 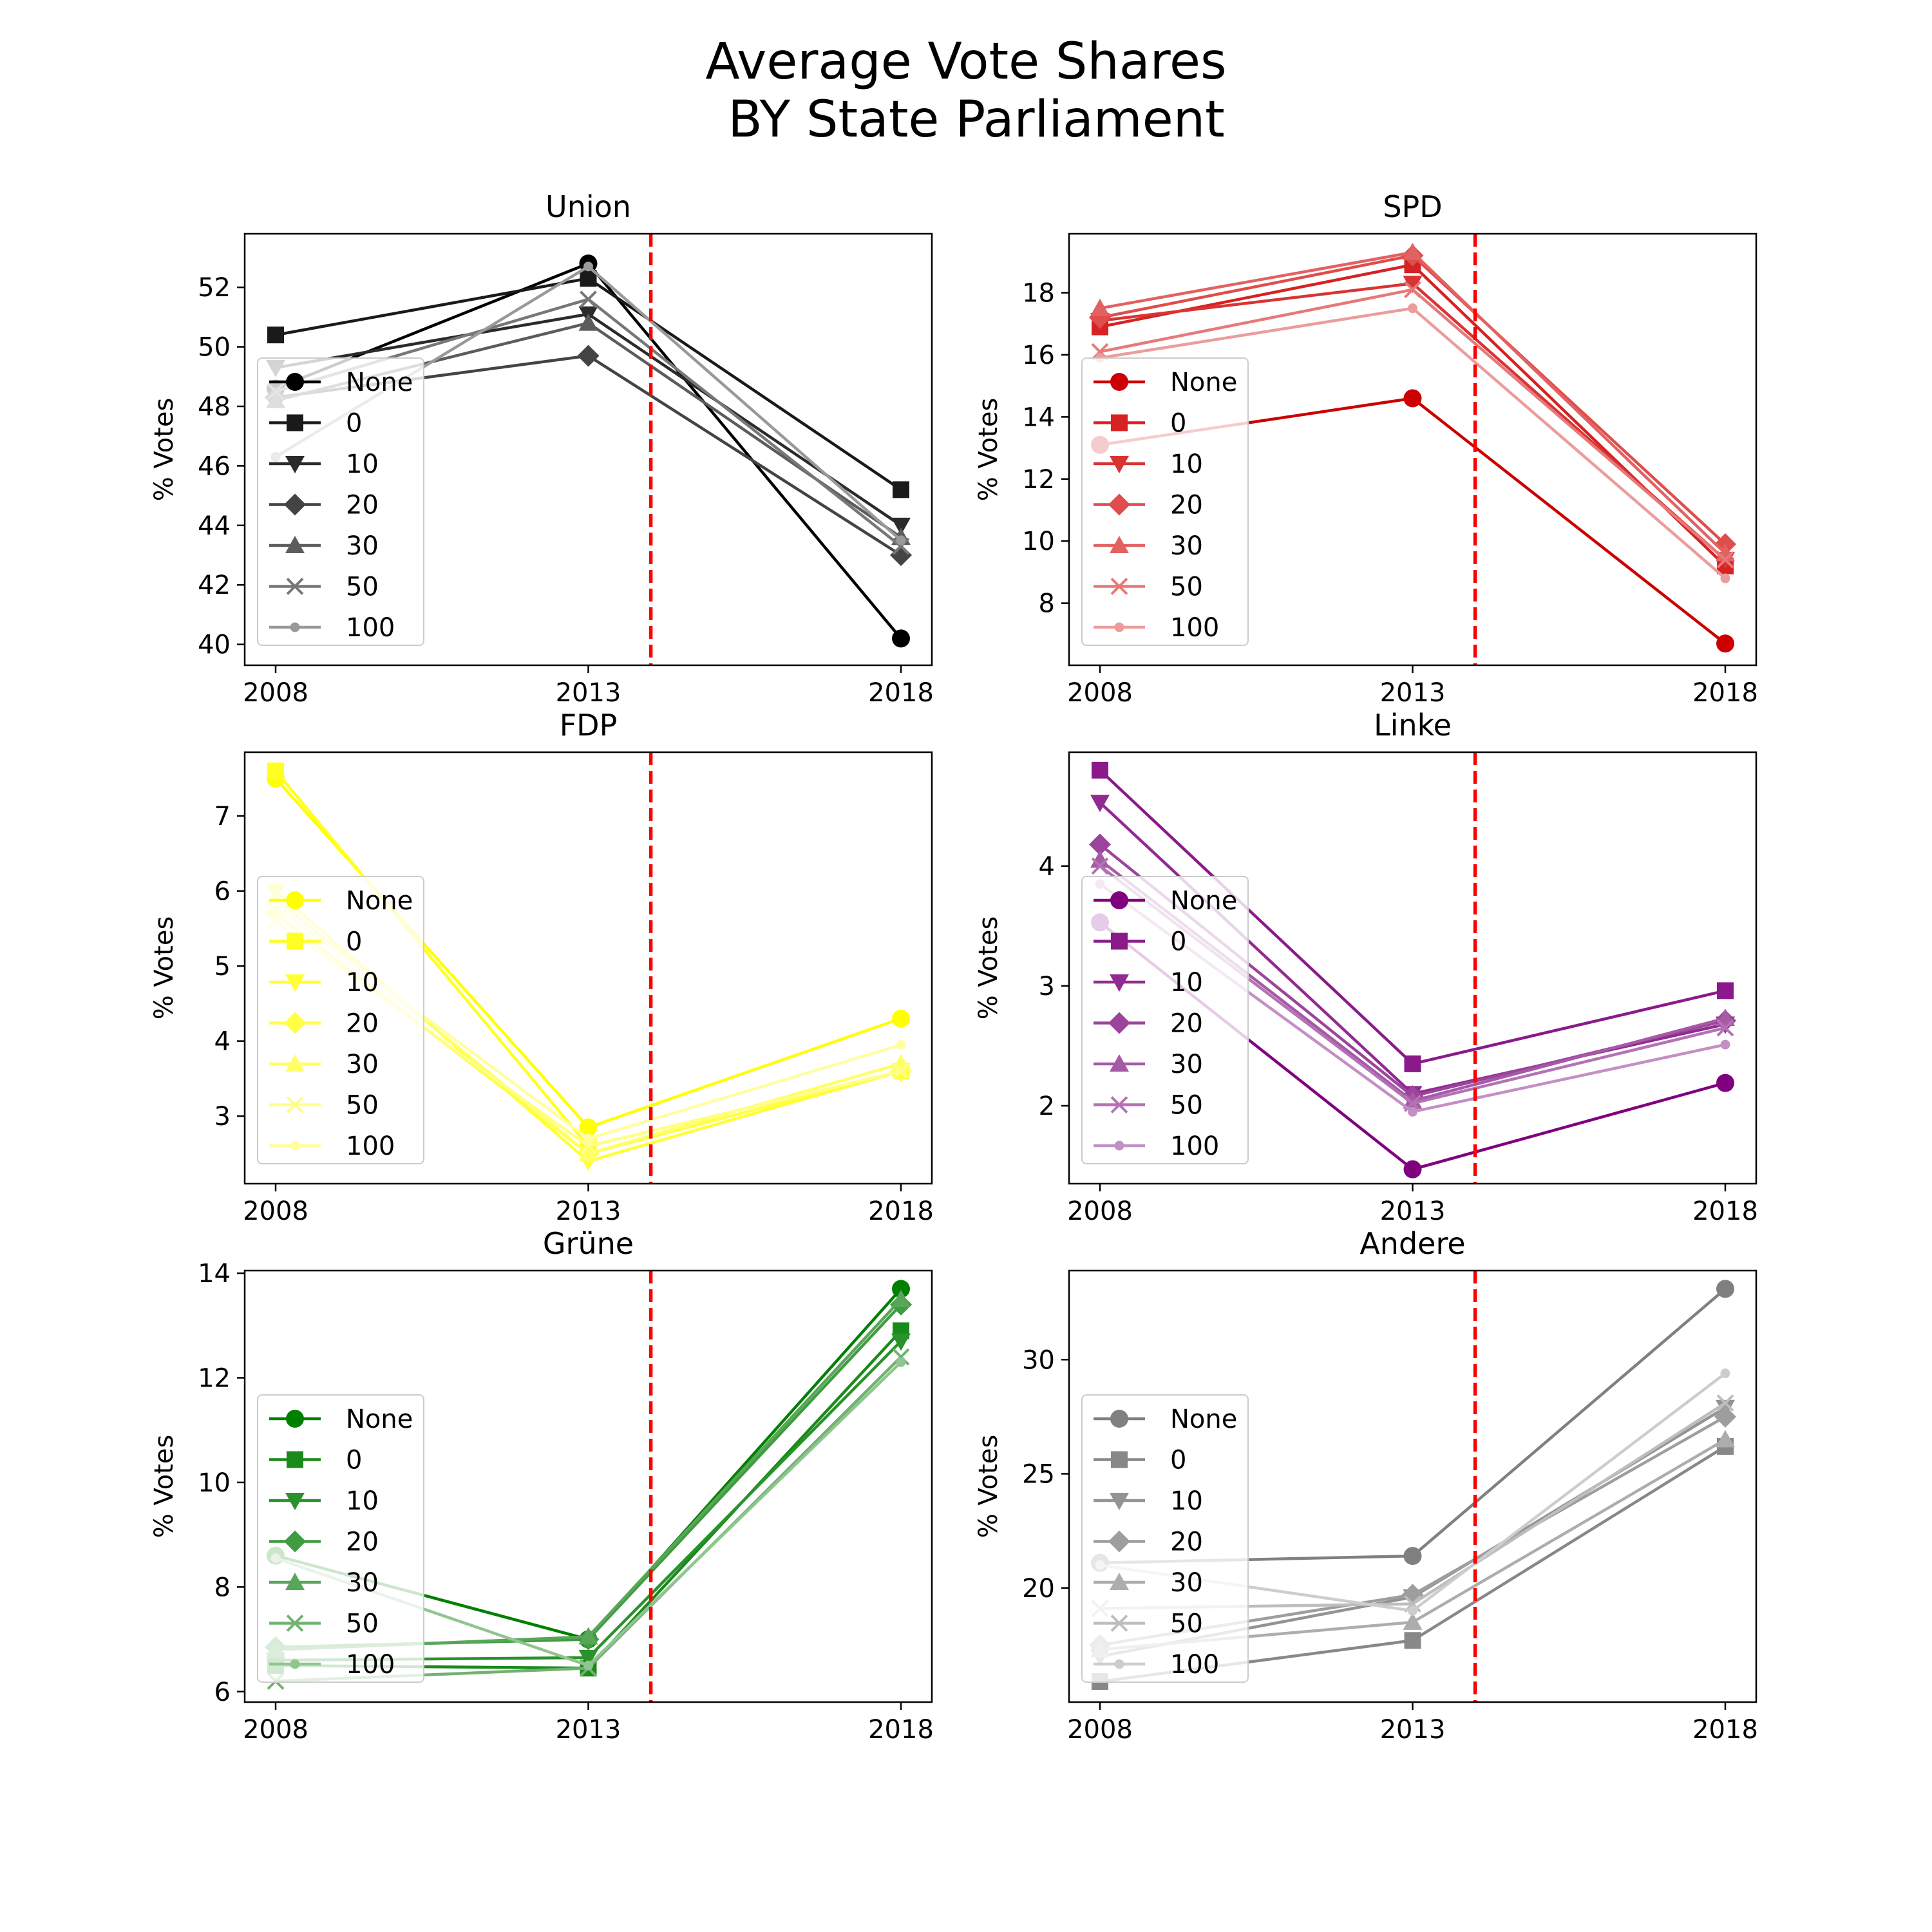 What do you see at coordinates (223, 892) in the screenshot?
I see `y-tick-label: 6` at bounding box center [223, 892].